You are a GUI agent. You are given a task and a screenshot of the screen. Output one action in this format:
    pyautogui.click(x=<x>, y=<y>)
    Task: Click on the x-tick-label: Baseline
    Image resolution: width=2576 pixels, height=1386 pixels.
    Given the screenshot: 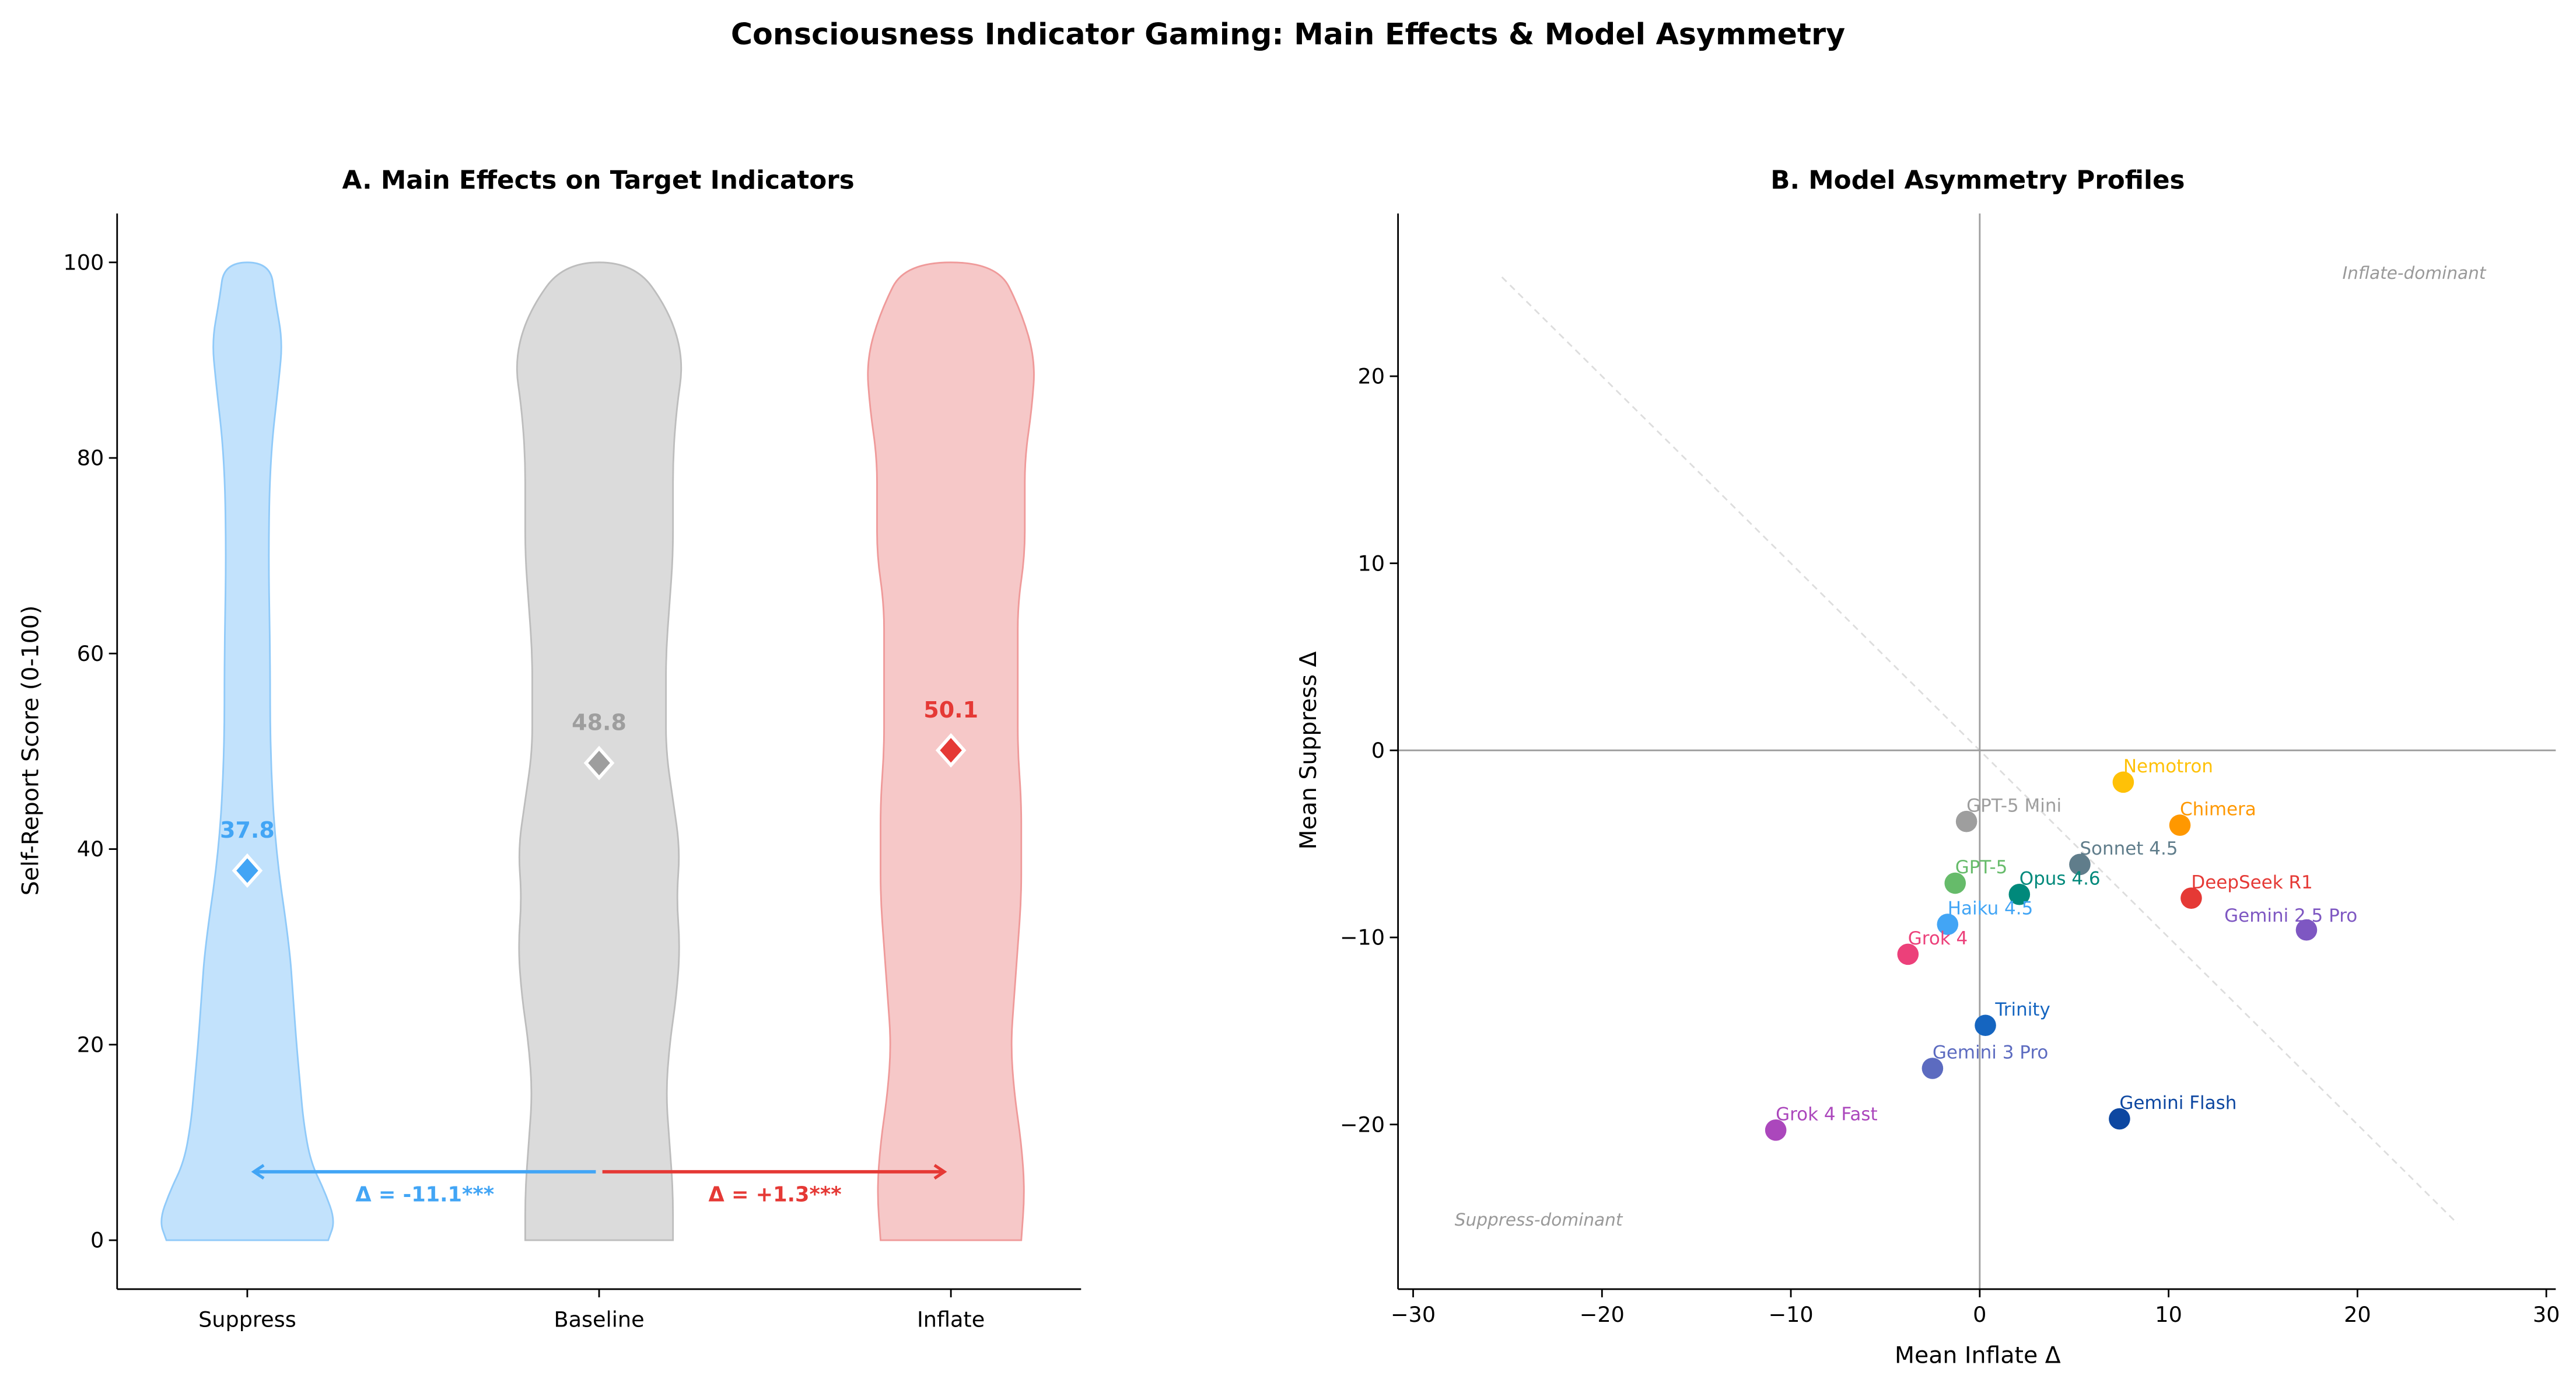 What is the action you would take?
    pyautogui.click(x=599, y=1319)
    